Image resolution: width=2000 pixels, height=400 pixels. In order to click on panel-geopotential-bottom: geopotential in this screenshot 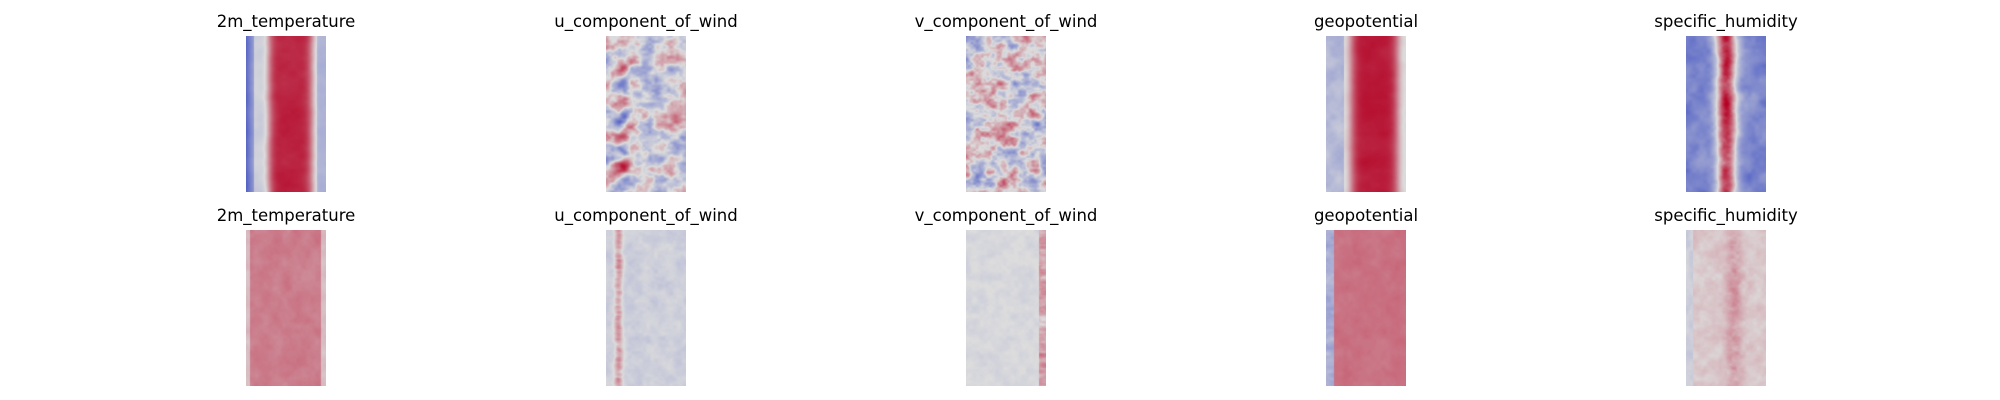, I will do `click(1366, 297)`.